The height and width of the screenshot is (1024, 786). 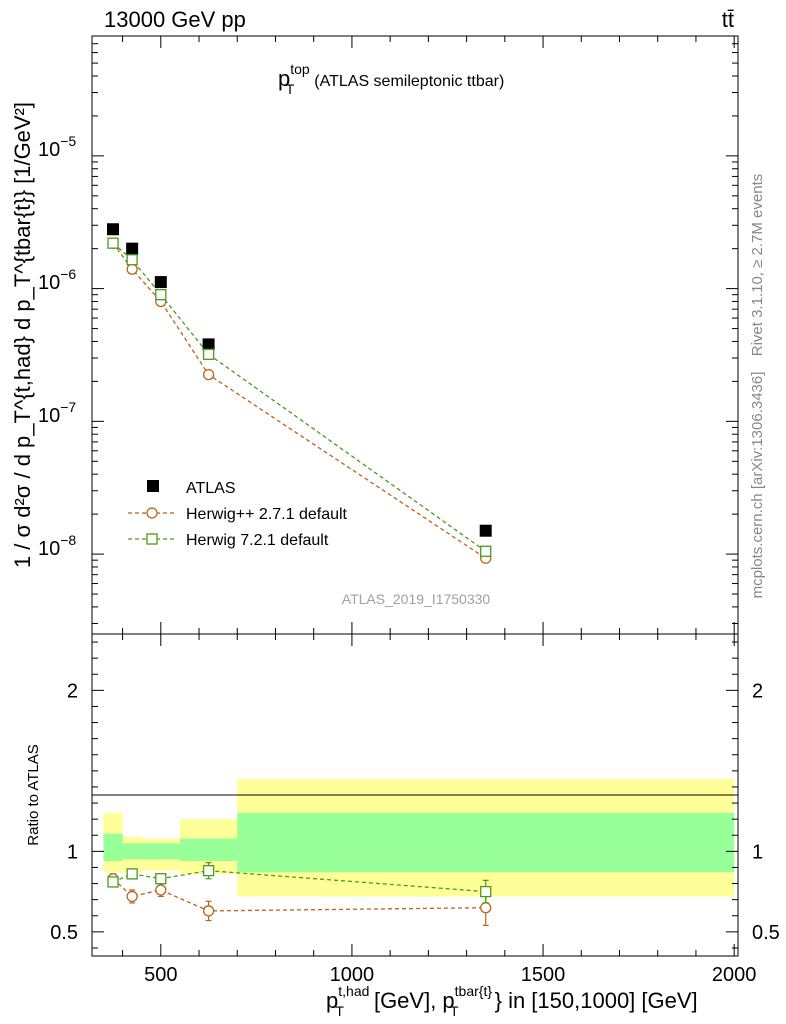 I want to click on legend-herwigpp-marker, so click(x=152, y=513).